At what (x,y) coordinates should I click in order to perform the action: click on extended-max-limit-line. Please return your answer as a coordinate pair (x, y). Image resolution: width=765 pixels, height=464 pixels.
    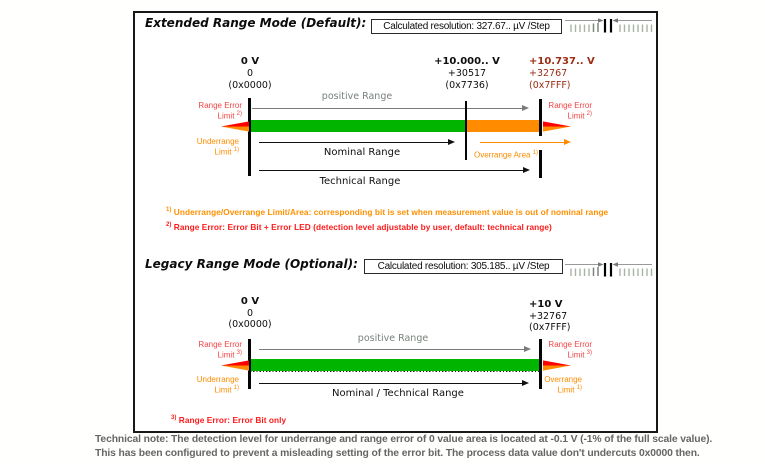
    Looking at the image, I should click on (540, 117).